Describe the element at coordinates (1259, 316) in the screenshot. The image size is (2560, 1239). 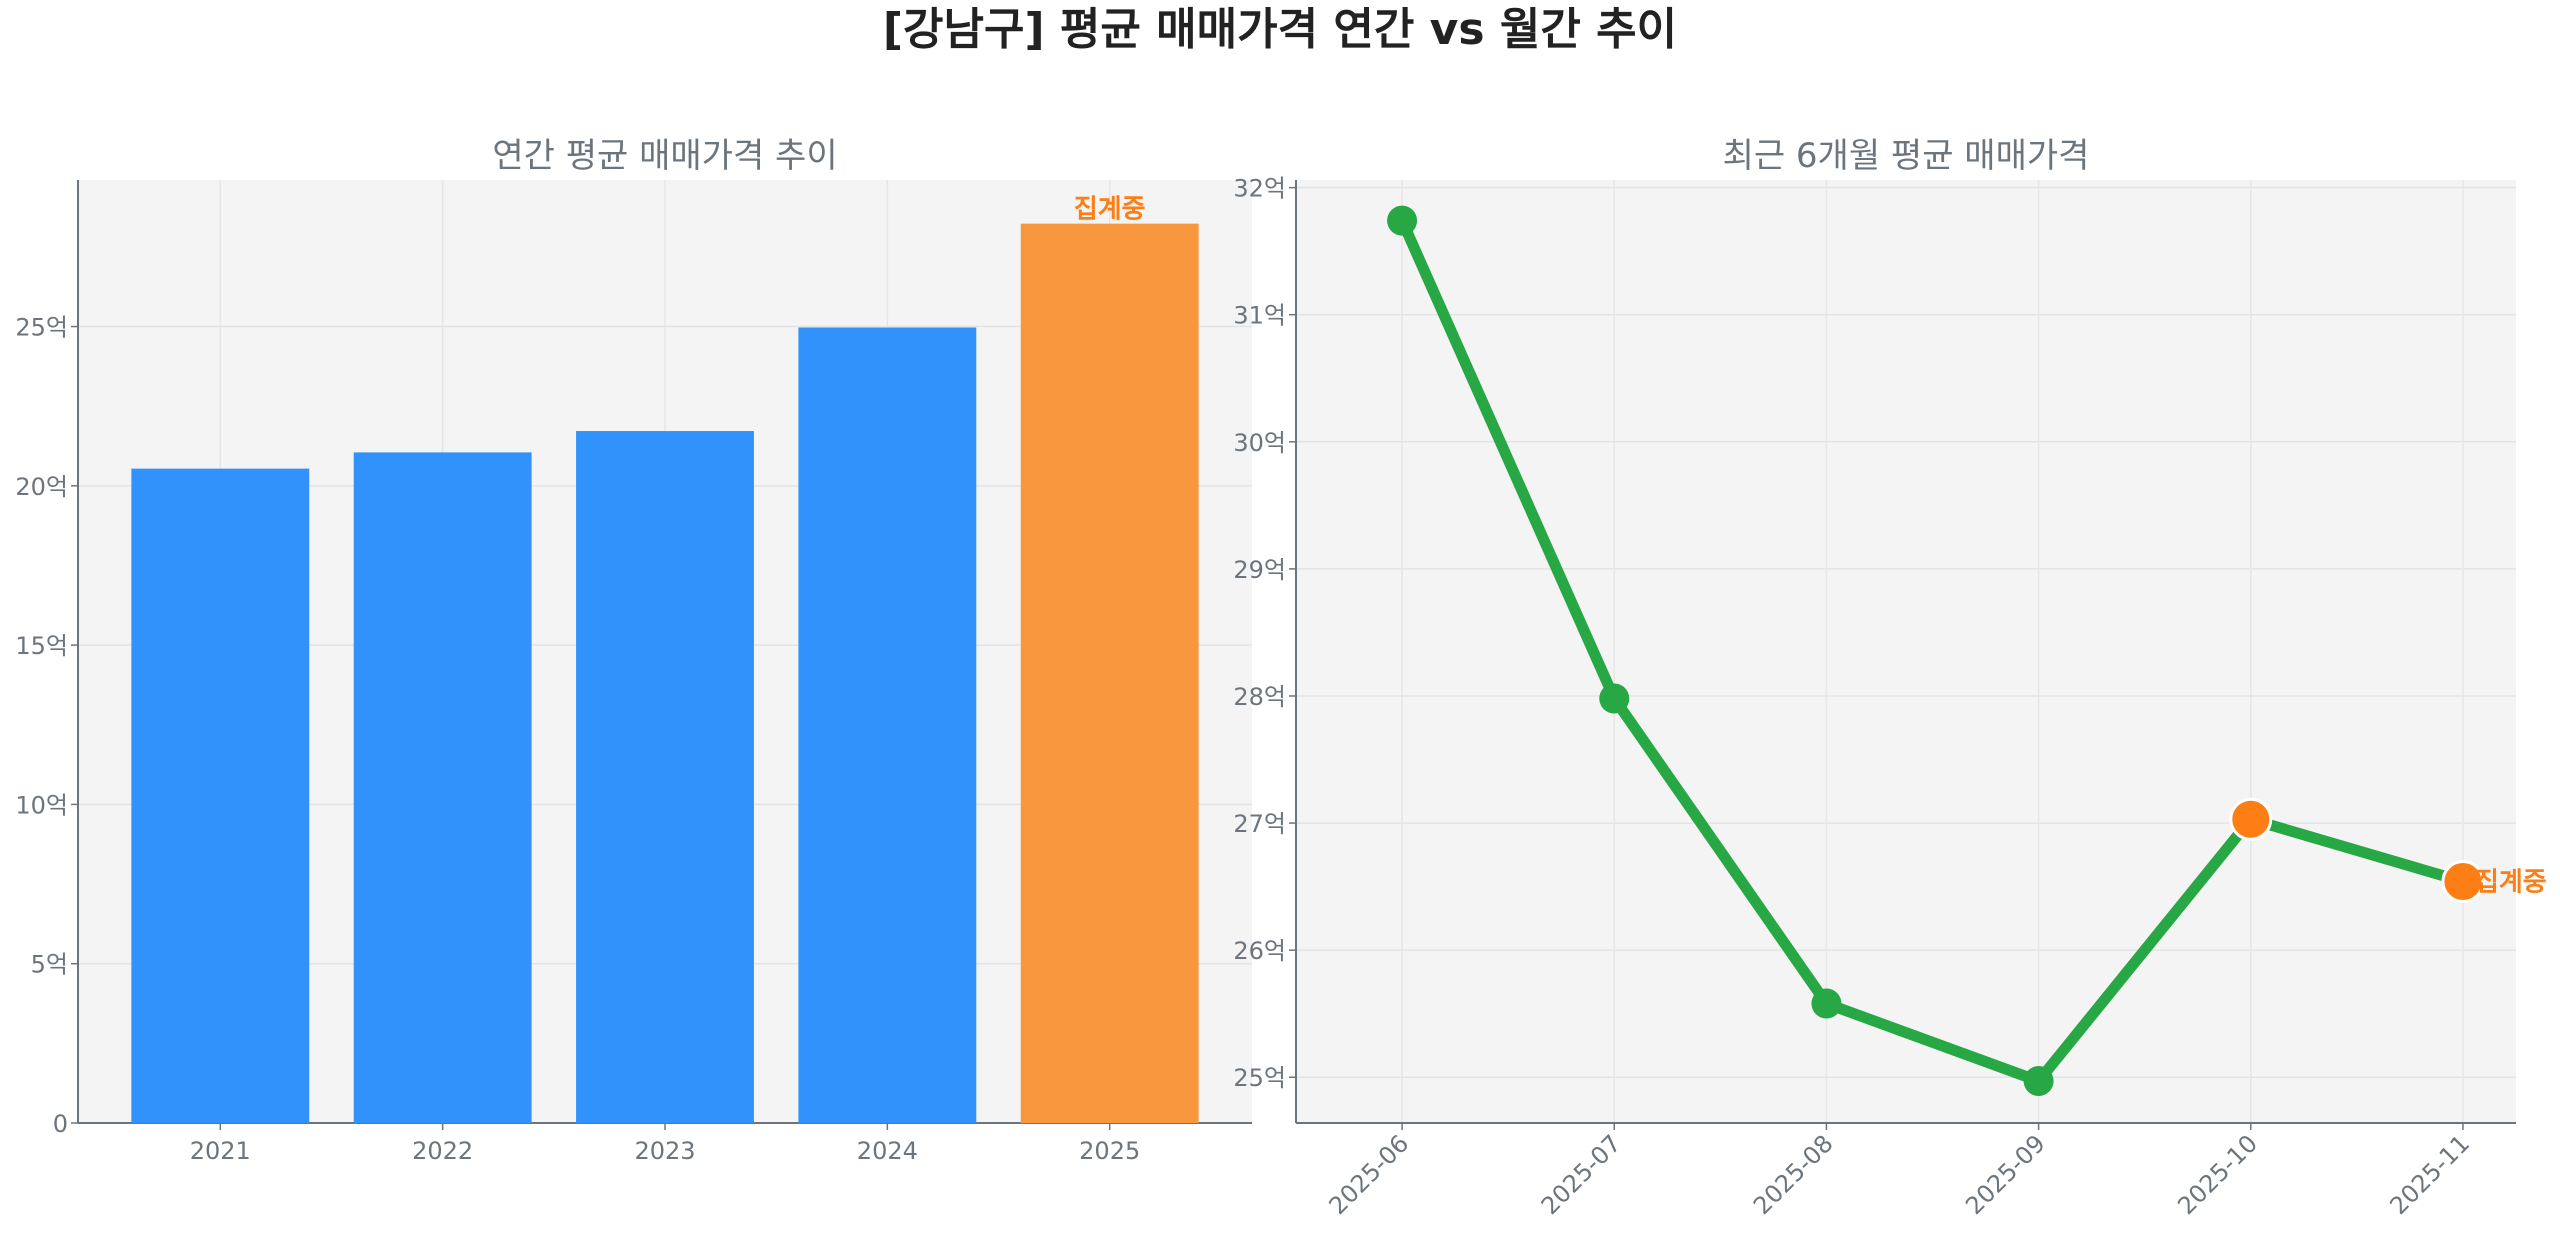
I see `y-tick-label: 31억` at that location.